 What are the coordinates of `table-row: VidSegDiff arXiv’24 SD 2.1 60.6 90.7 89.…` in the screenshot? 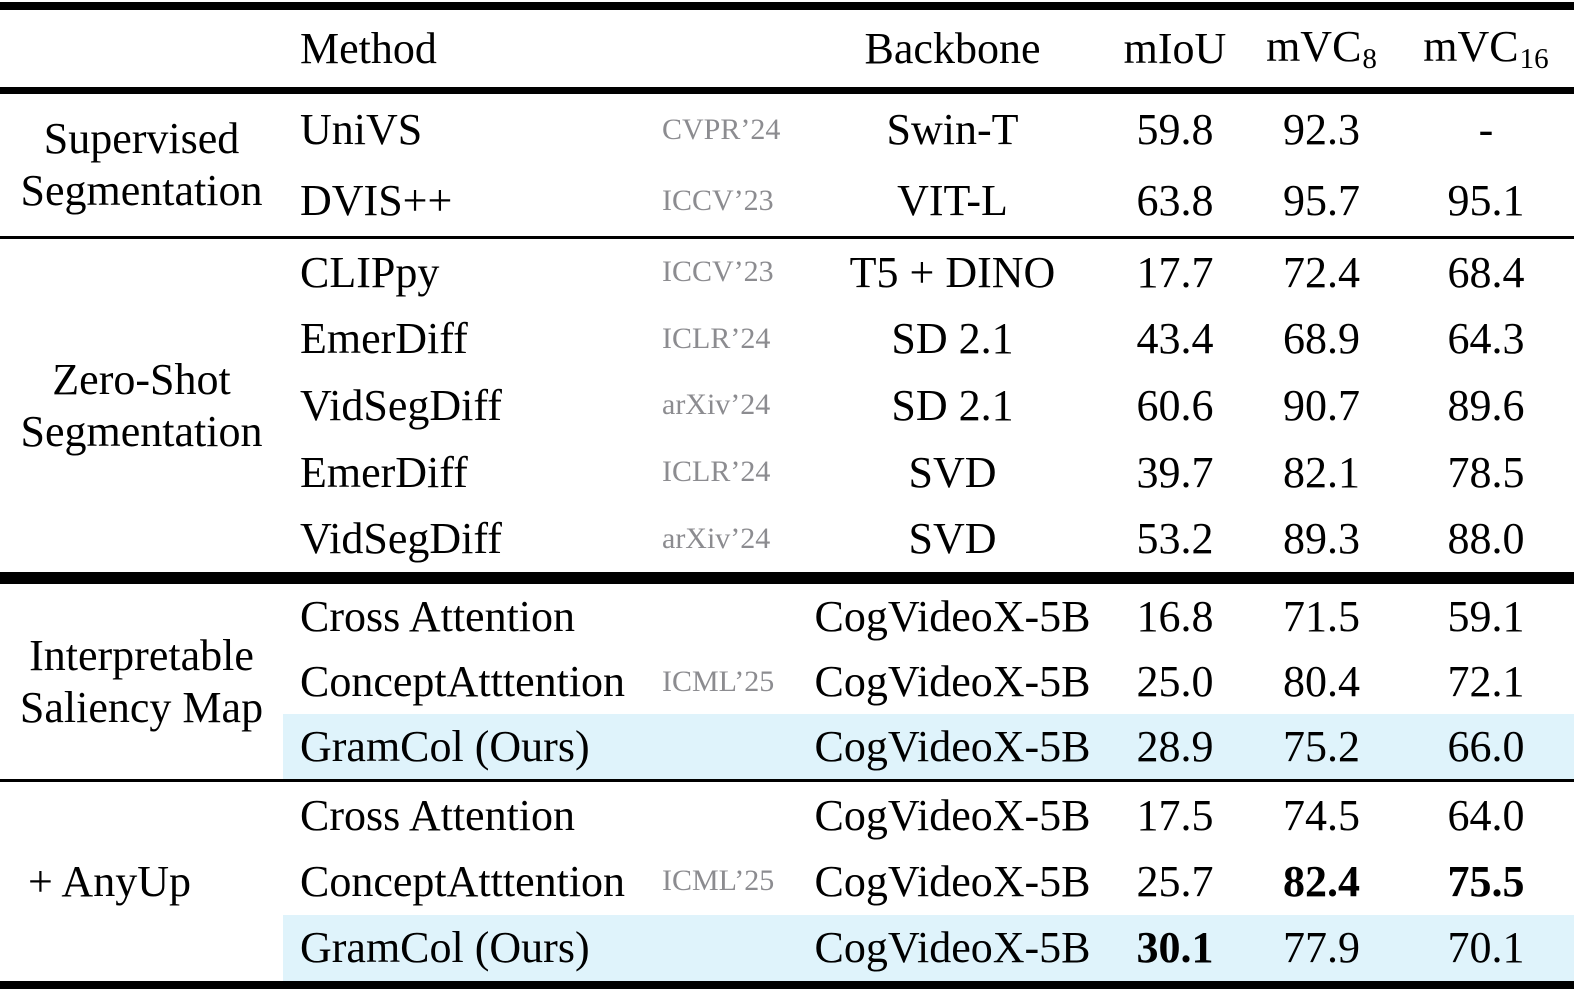 It's located at (928, 405).